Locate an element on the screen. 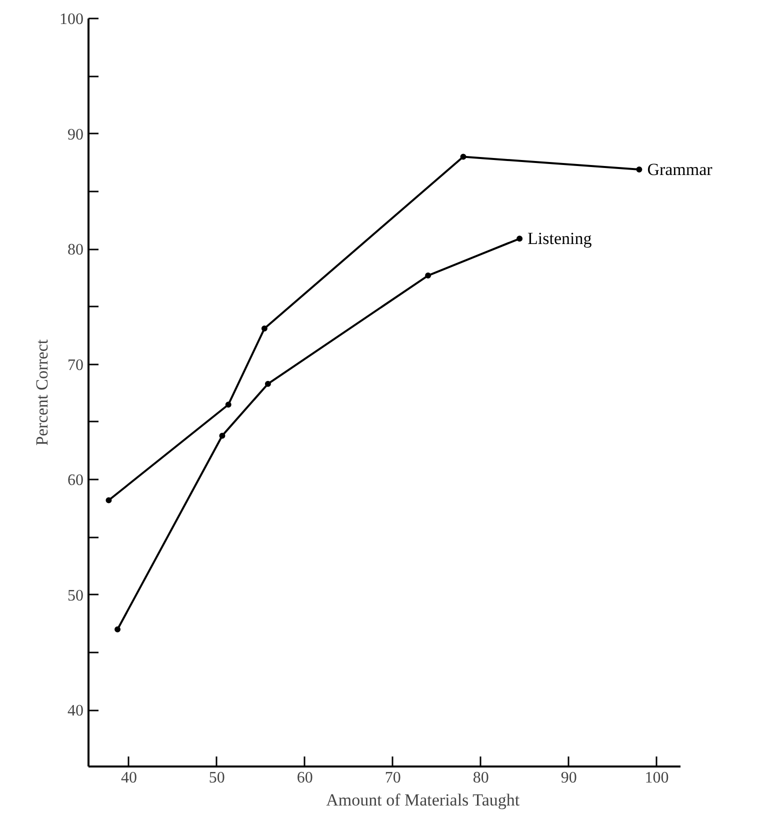 The height and width of the screenshot is (824, 765). x-tick-label: 60 is located at coordinates (304, 778).